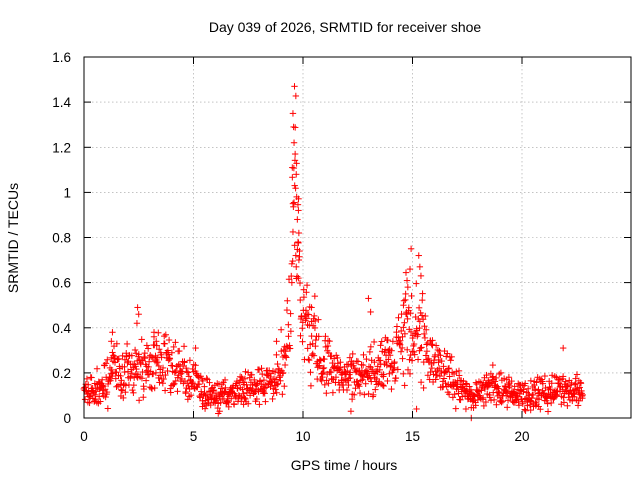  Describe the element at coordinates (302, 436) in the screenshot. I see `x-tick-label-10: 10` at that location.